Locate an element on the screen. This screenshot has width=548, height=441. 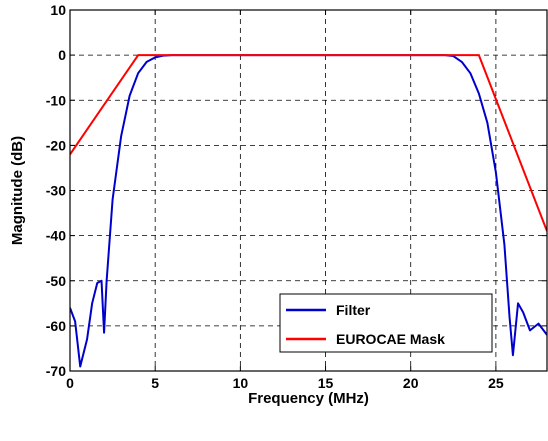
y-tick-label: -50 is located at coordinates (56, 281).